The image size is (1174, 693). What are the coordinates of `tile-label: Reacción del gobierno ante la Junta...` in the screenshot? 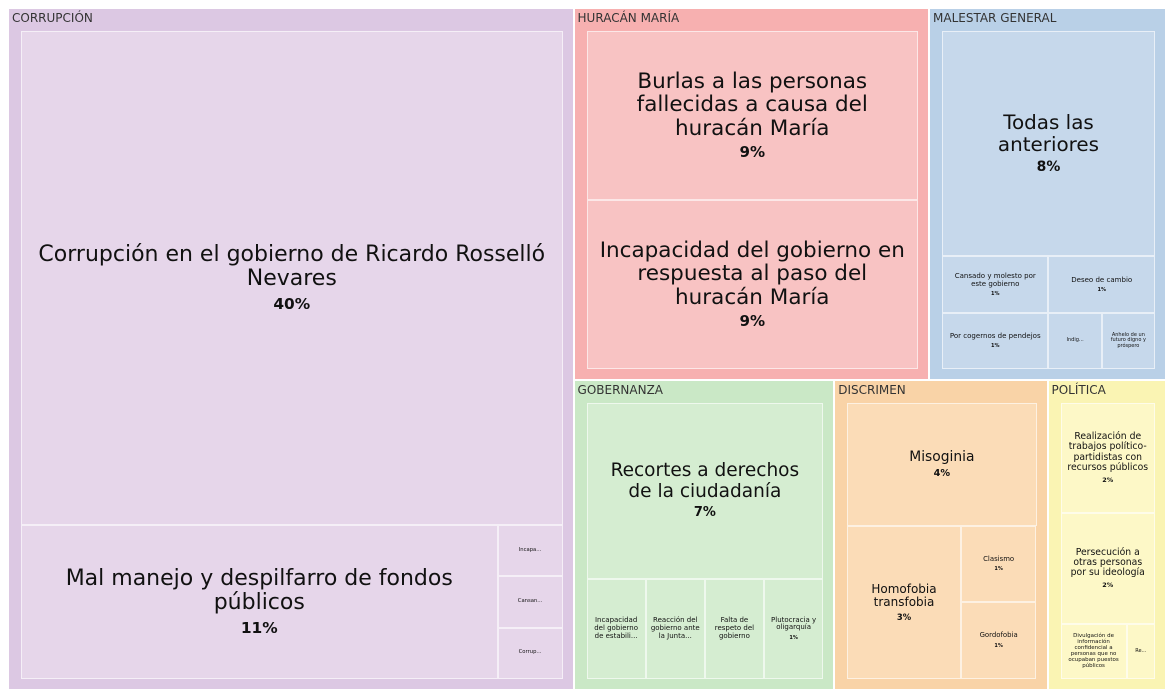 It's located at (675, 628).